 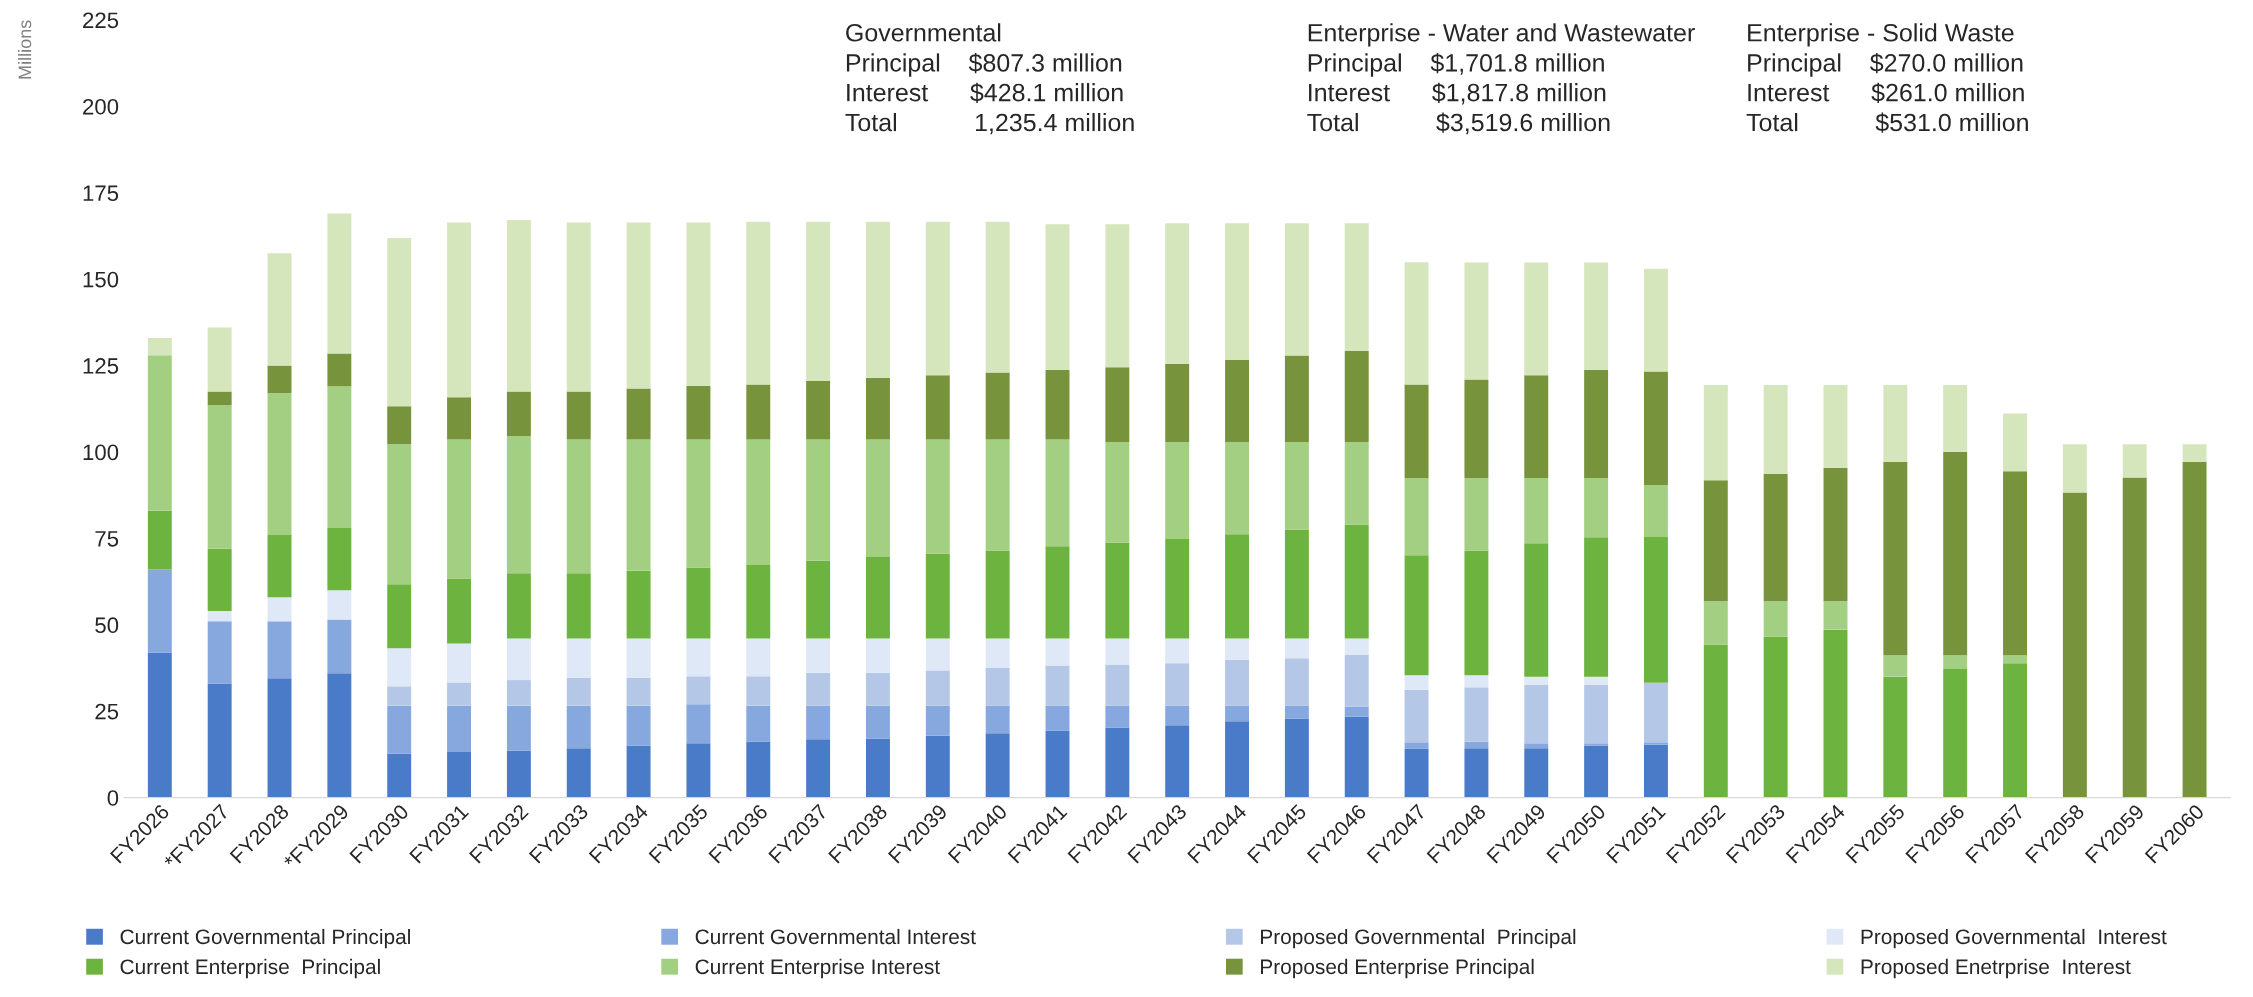 I want to click on y-tick-label: 100, so click(x=101, y=452).